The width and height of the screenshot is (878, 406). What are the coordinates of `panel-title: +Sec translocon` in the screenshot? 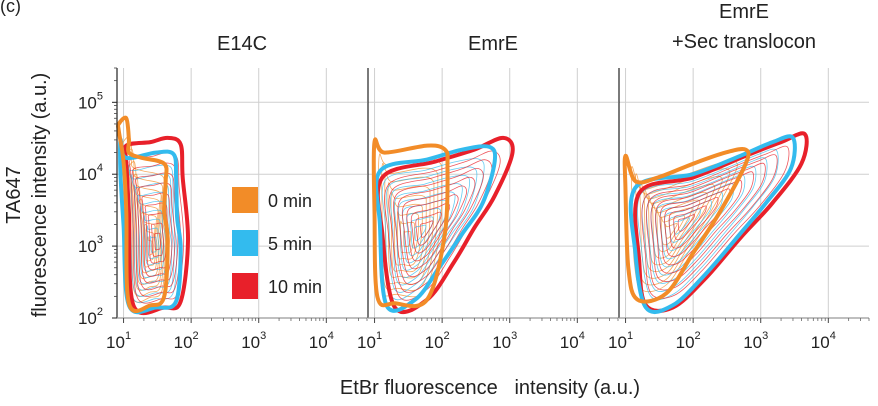 It's located at (744, 42).